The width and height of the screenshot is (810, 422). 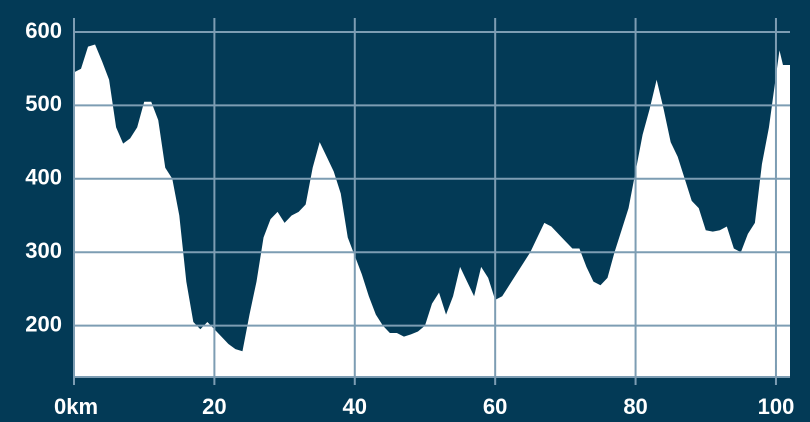 What do you see at coordinates (76, 406) in the screenshot?
I see `x-tick-label: 0km` at bounding box center [76, 406].